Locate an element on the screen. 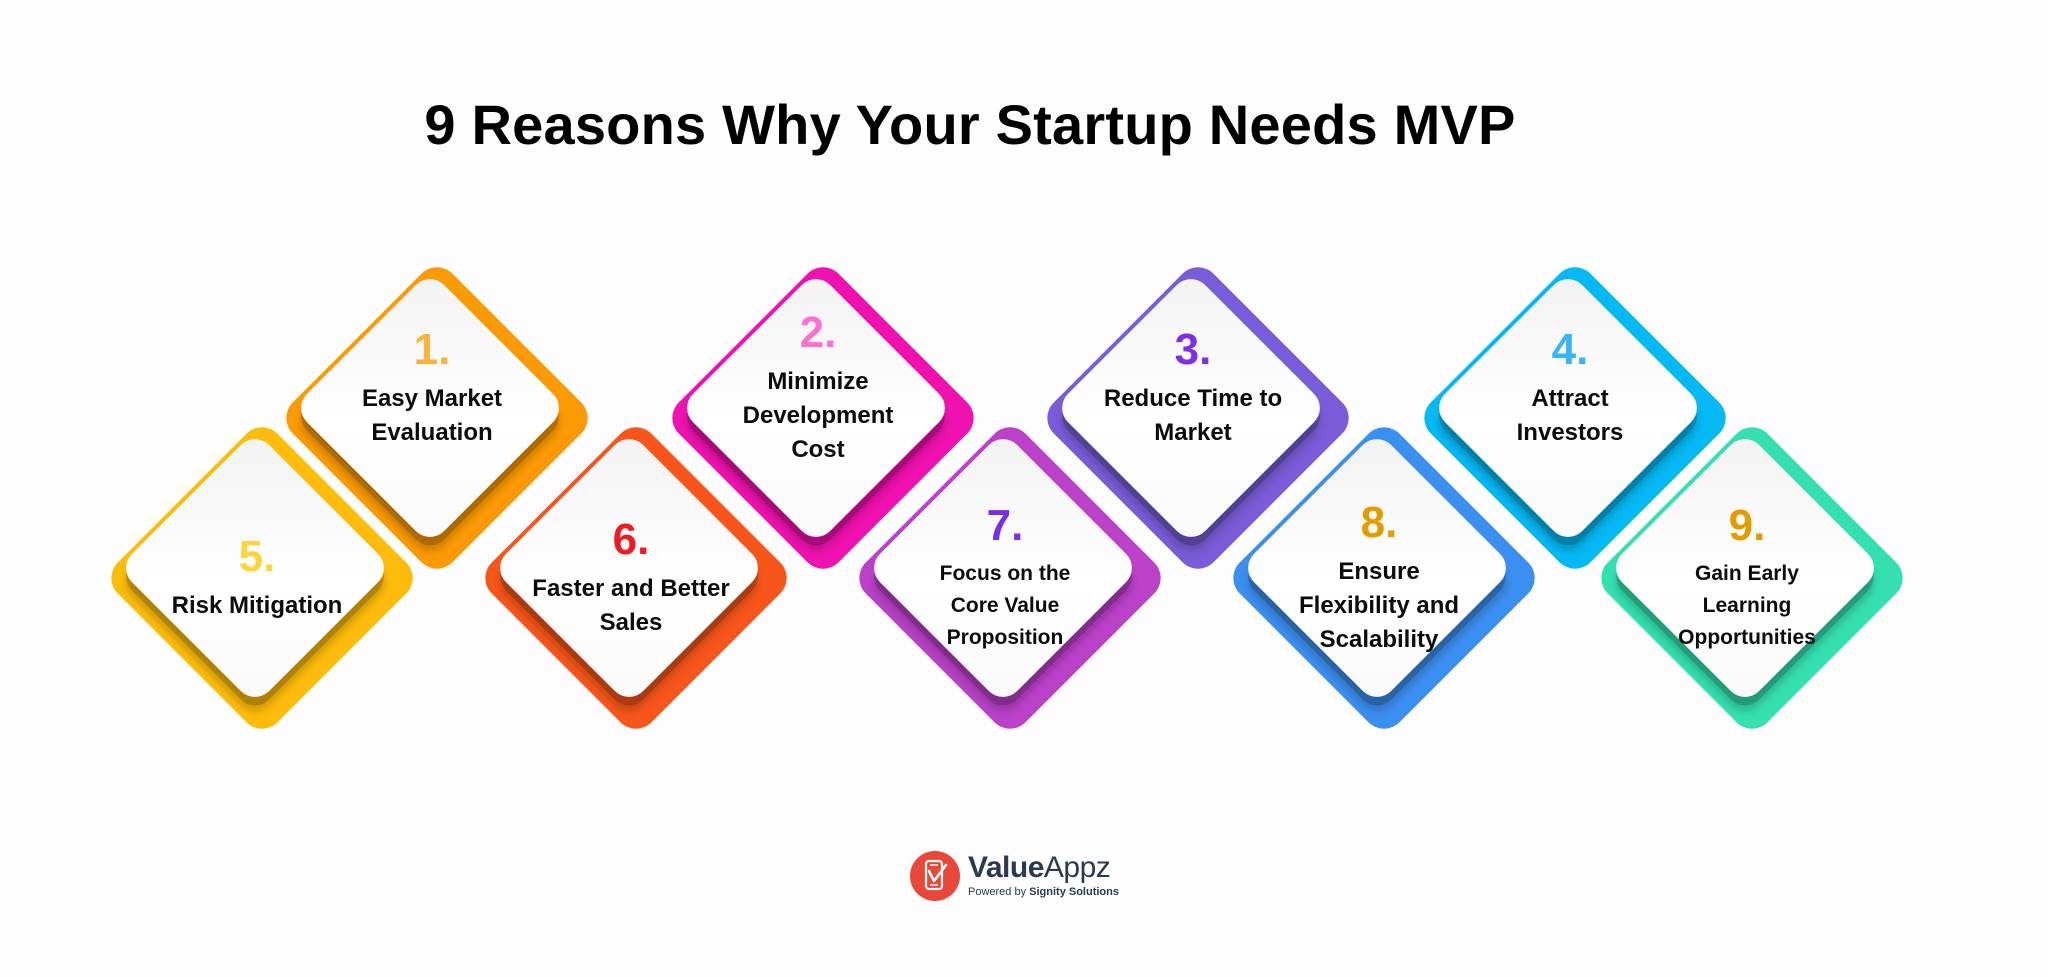 This screenshot has height=977, width=2048. reason-5-label: Risk Mitigation is located at coordinates (257, 605).